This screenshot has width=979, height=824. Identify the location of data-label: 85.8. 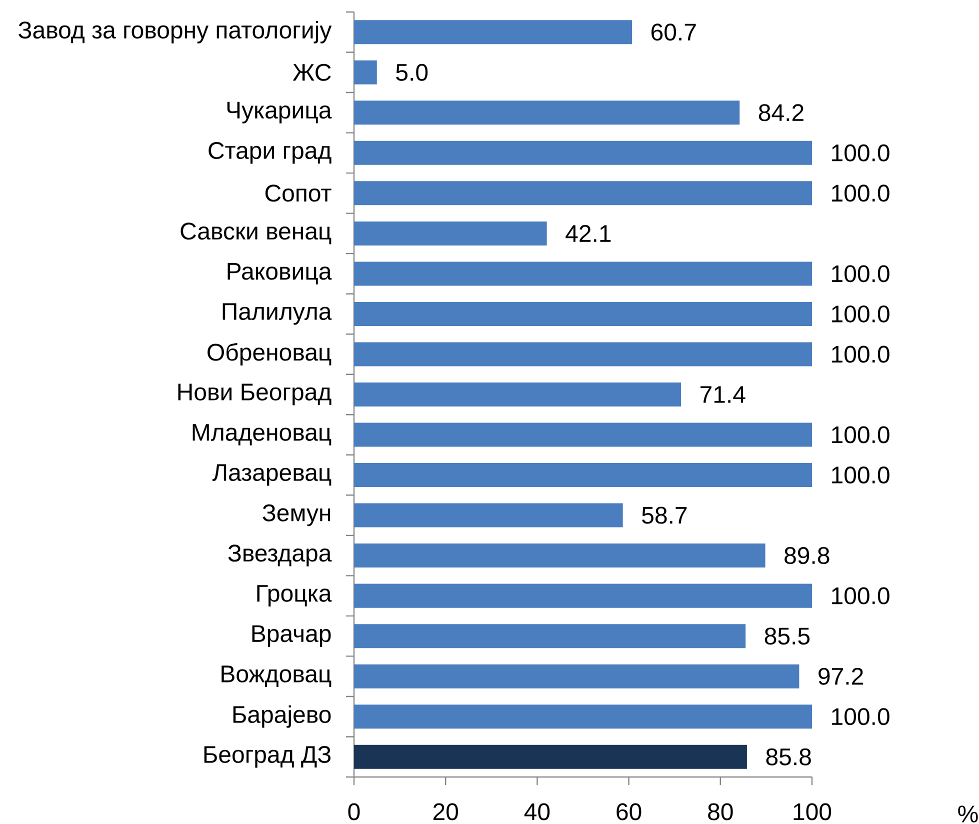
(788, 757).